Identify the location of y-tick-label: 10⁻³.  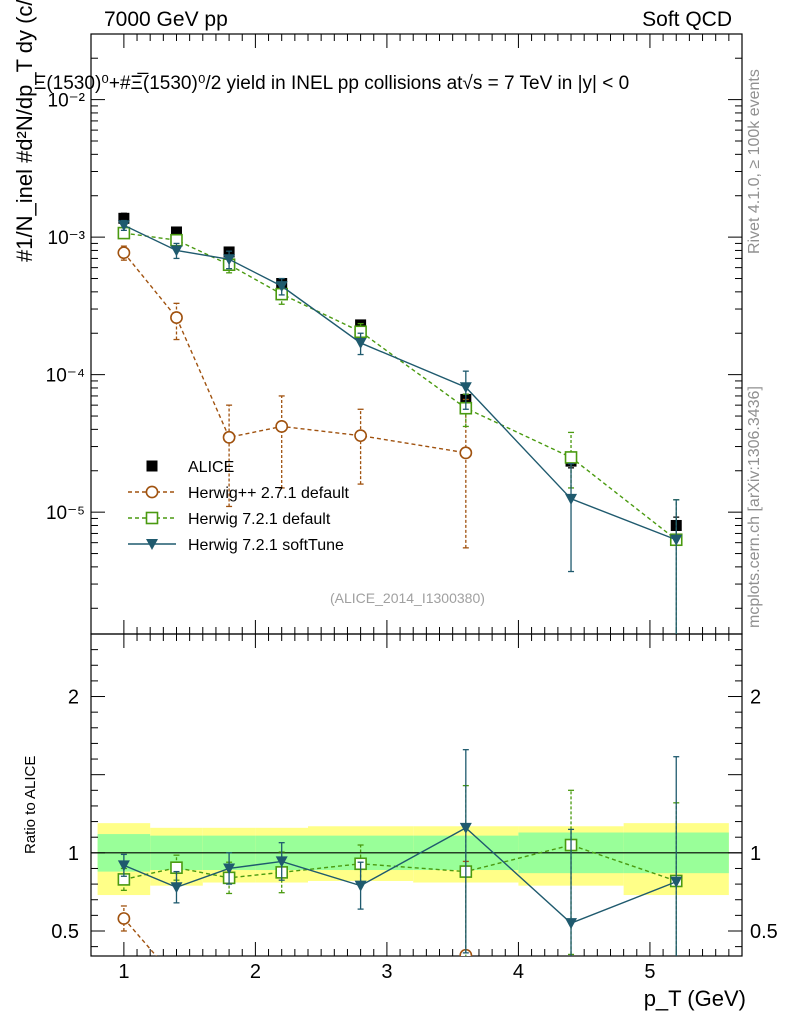
(67, 238).